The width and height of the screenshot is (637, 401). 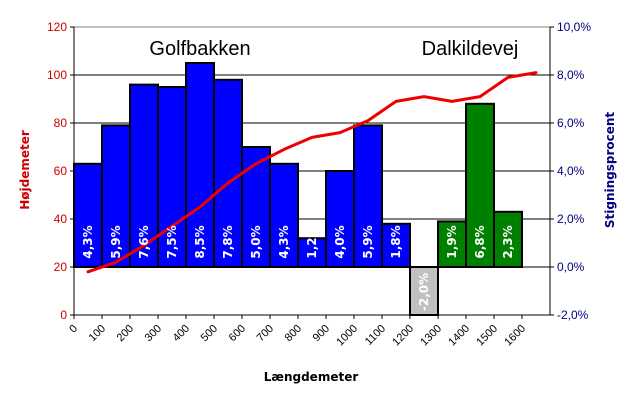 I want to click on left-tick-label: 40, so click(x=61, y=219).